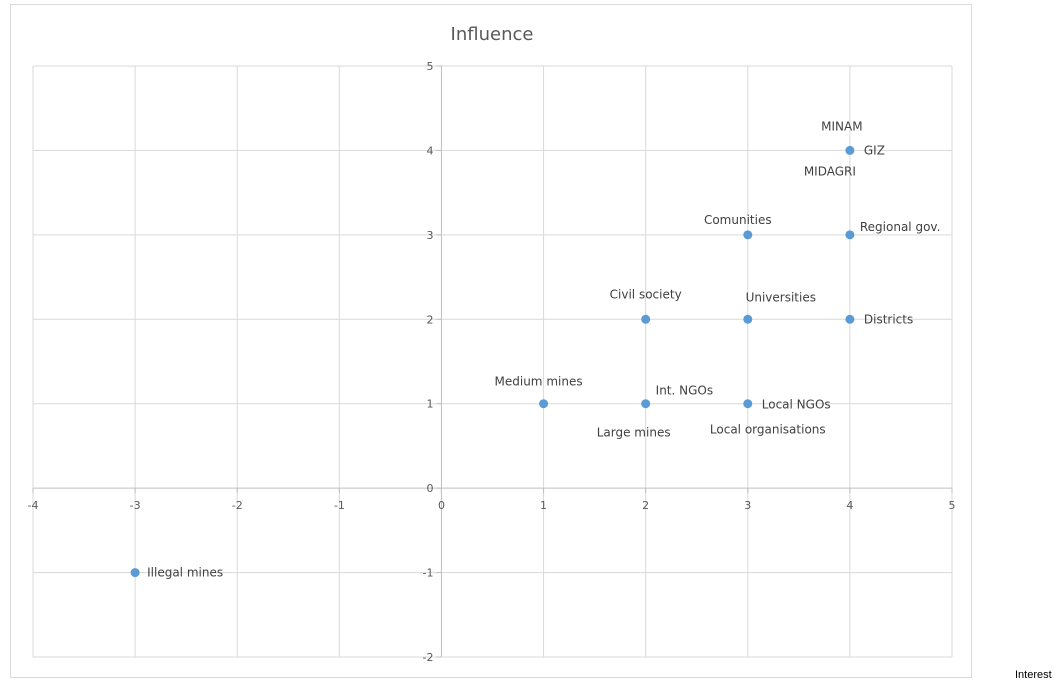 Image resolution: width=1059 pixels, height=684 pixels. What do you see at coordinates (492, 34) in the screenshot?
I see `chart-title: Influence` at bounding box center [492, 34].